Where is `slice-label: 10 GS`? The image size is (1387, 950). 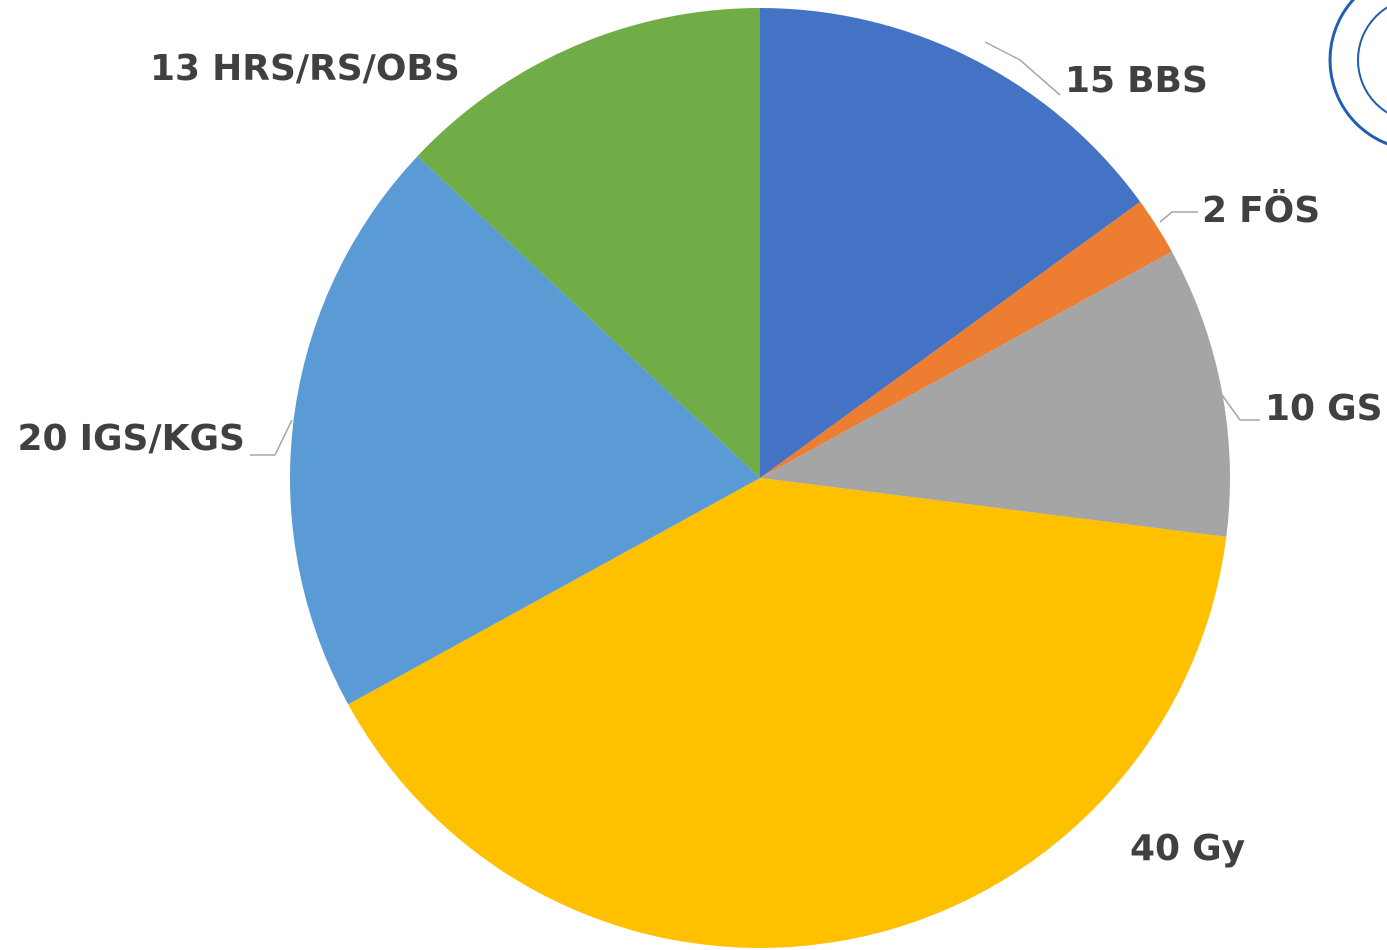
slice-label: 10 GS is located at coordinates (1324, 408).